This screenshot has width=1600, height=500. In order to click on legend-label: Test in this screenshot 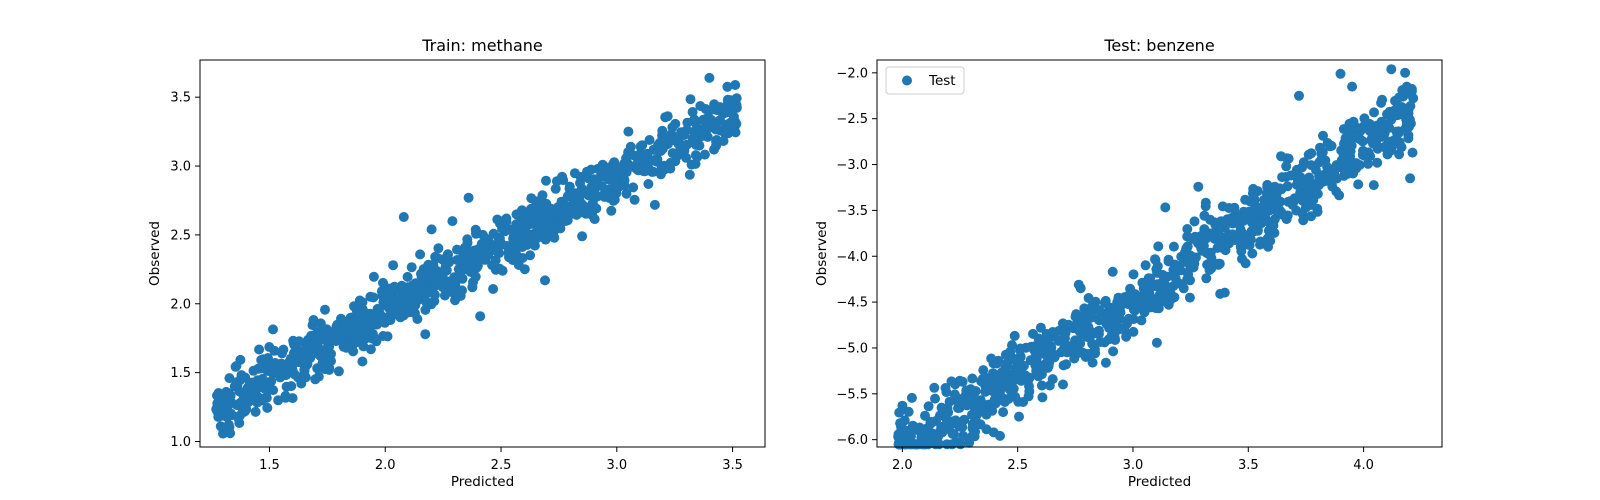, I will do `click(942, 81)`.